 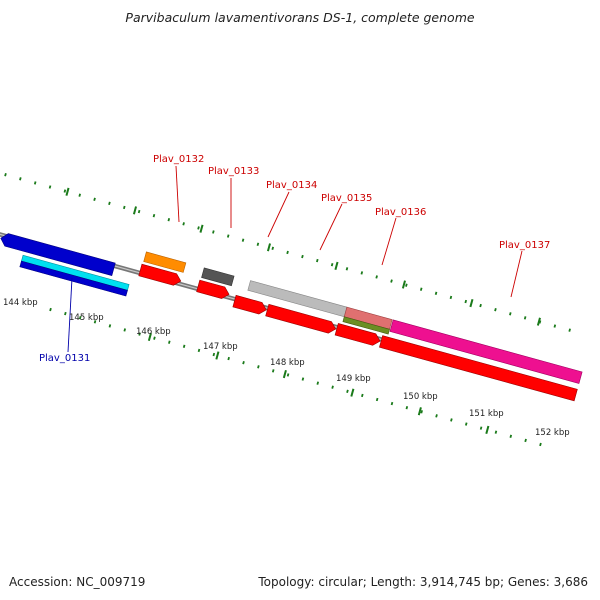 I want to click on scale-label: 149 kbp, so click(x=353, y=379).